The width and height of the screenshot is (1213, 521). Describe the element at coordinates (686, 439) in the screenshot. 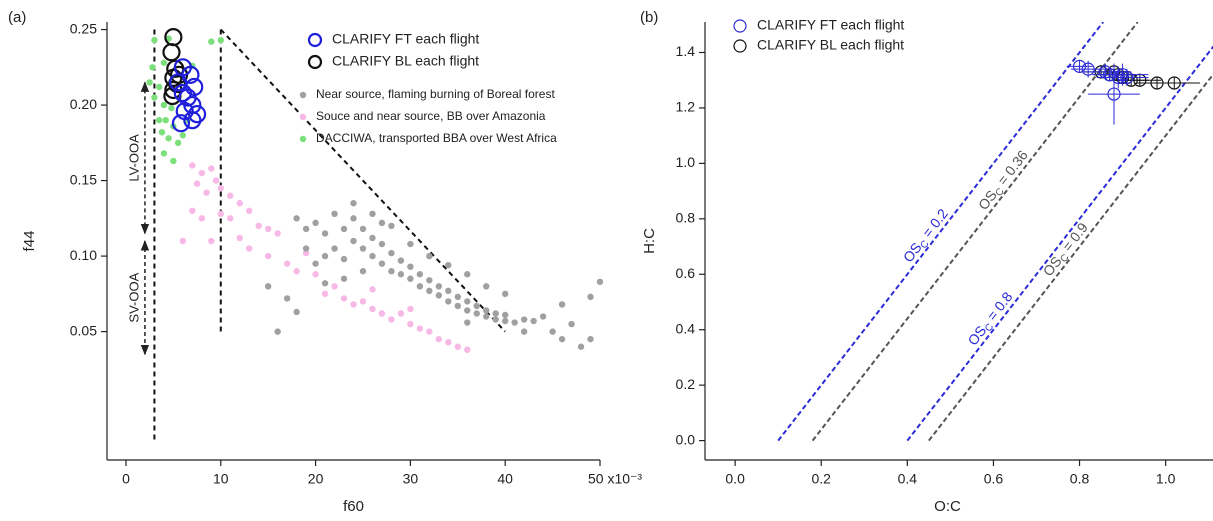

I see `y-tick-label: 0.0` at that location.